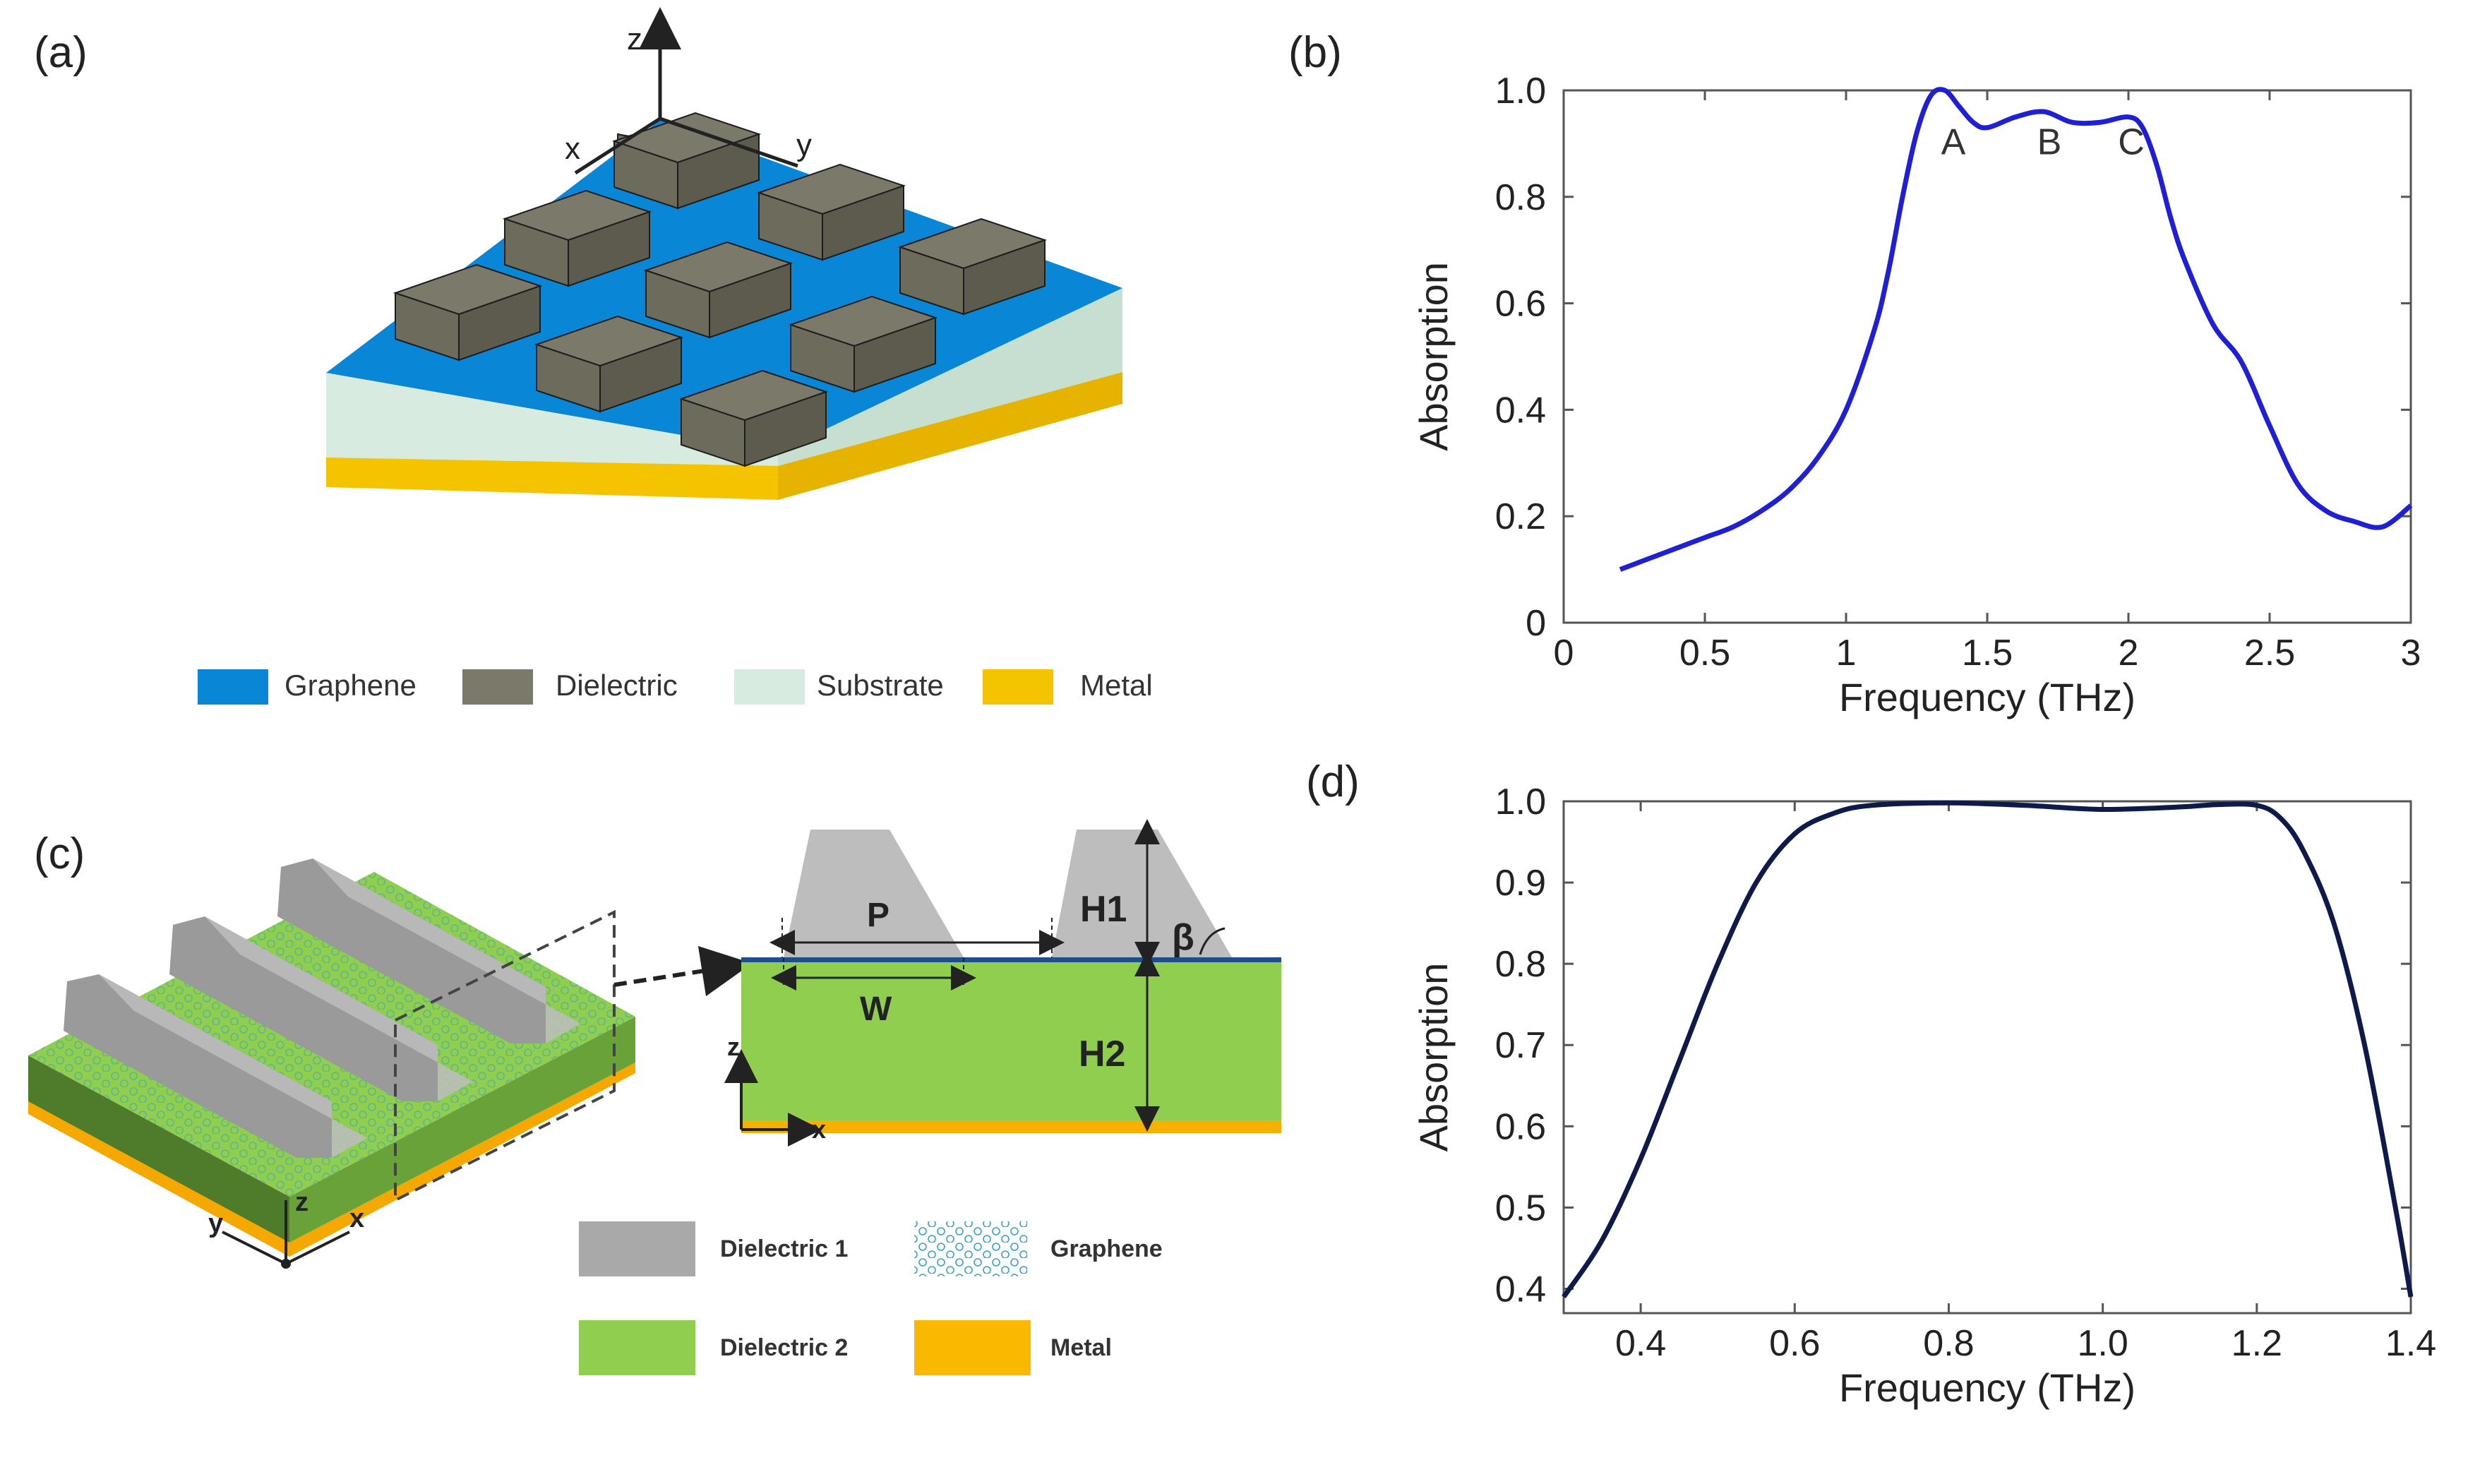 This screenshot has width=2480, height=1484. I want to click on dielectric2-front, so click(158, 1149).